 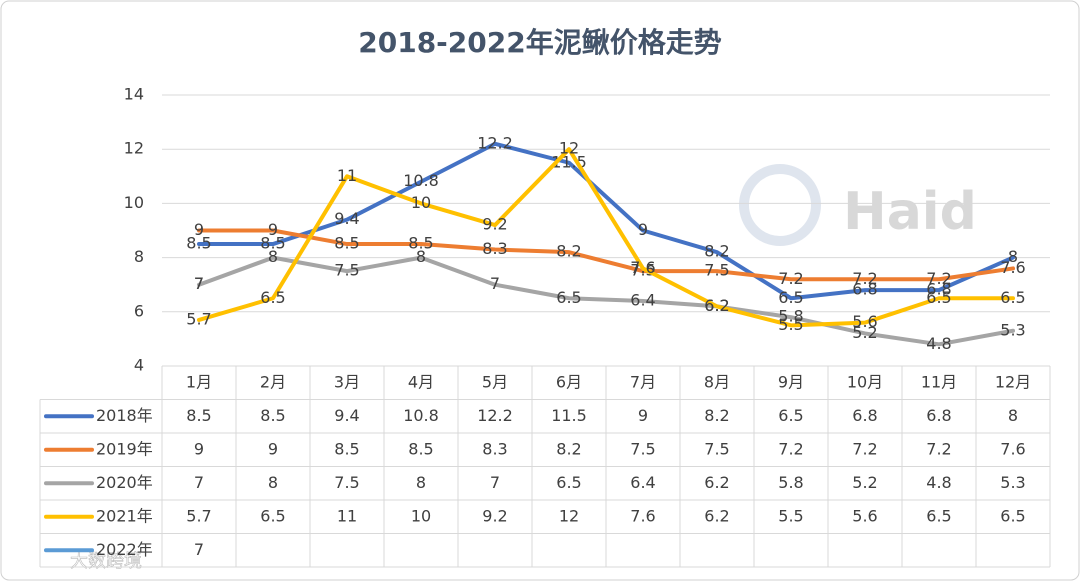 What do you see at coordinates (790, 324) in the screenshot?
I see `data-label: 5.5` at bounding box center [790, 324].